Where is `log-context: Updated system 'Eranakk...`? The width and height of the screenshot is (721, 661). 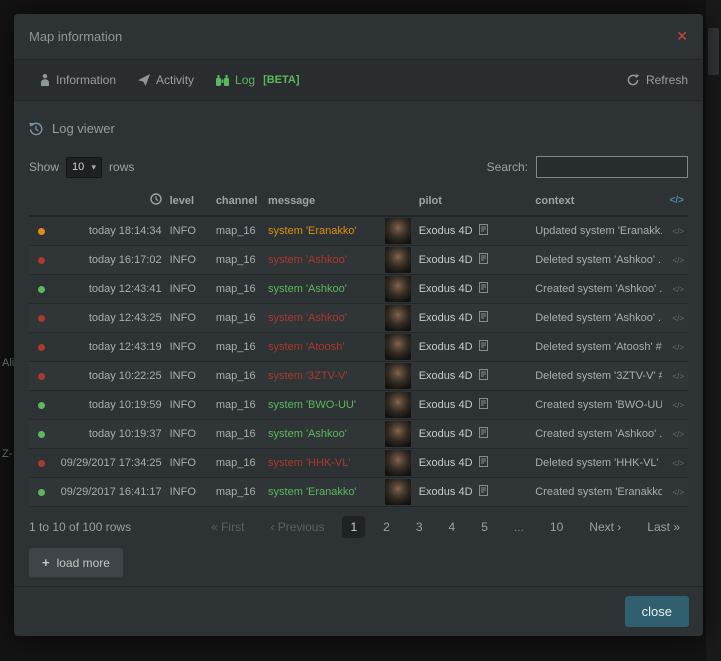
log-context: Updated system 'Eranakk... is located at coordinates (596, 231).